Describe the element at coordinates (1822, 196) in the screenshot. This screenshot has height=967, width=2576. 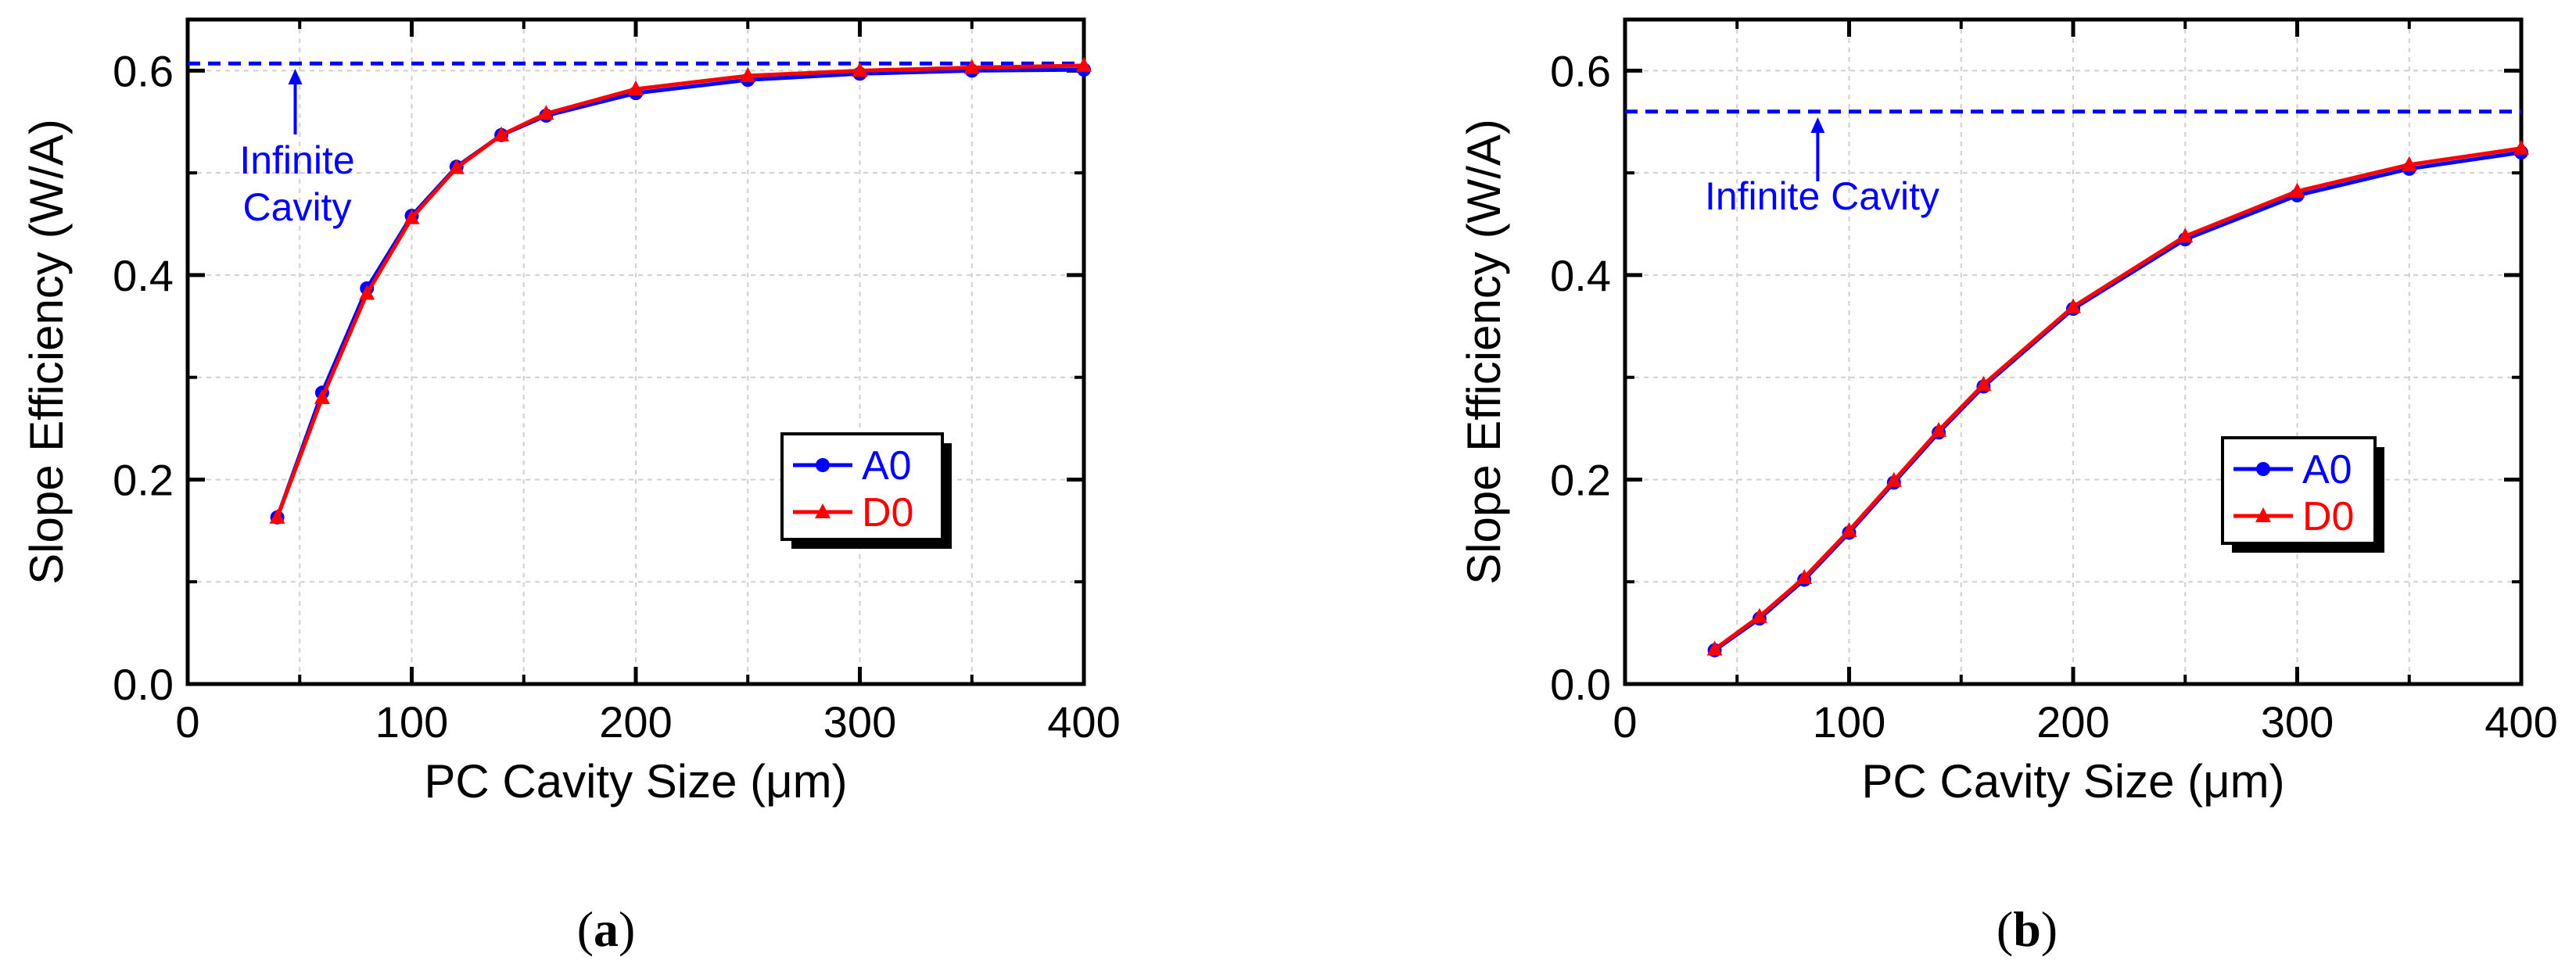
I see `infinite-cavity-label: Infinite Cavity` at that location.